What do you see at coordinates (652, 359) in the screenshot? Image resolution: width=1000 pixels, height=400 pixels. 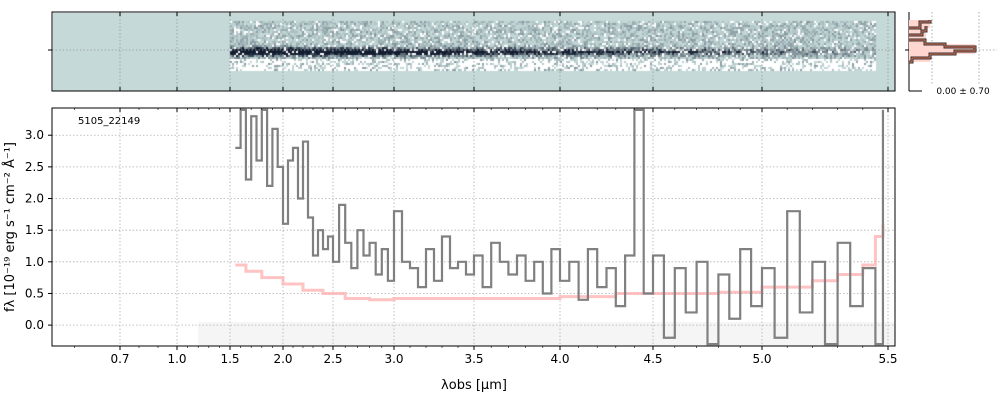 I see `x-tick-label: 4.5` at bounding box center [652, 359].